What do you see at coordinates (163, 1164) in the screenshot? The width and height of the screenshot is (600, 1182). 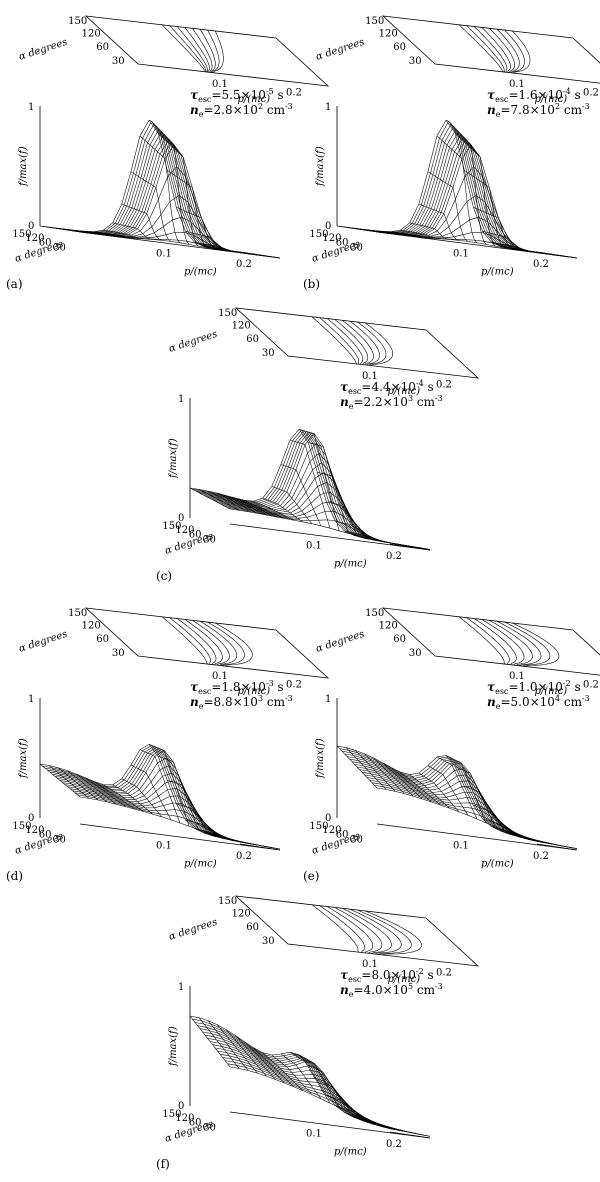 I see `panel-label: (f)` at bounding box center [163, 1164].